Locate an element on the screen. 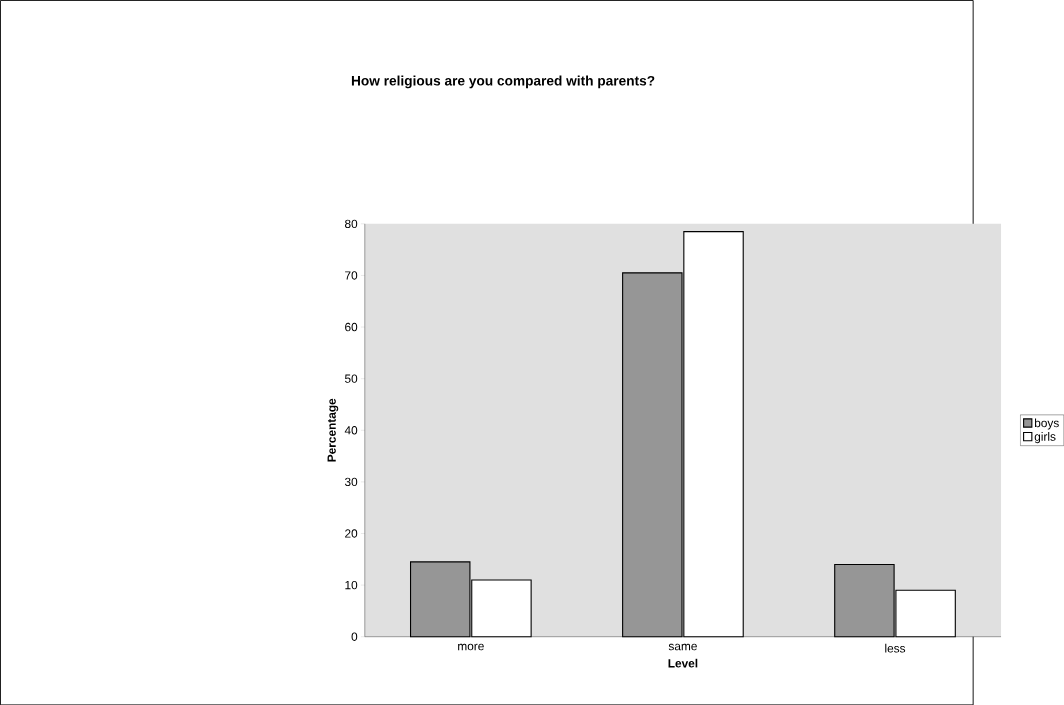  legend-label: girls is located at coordinates (1045, 437).